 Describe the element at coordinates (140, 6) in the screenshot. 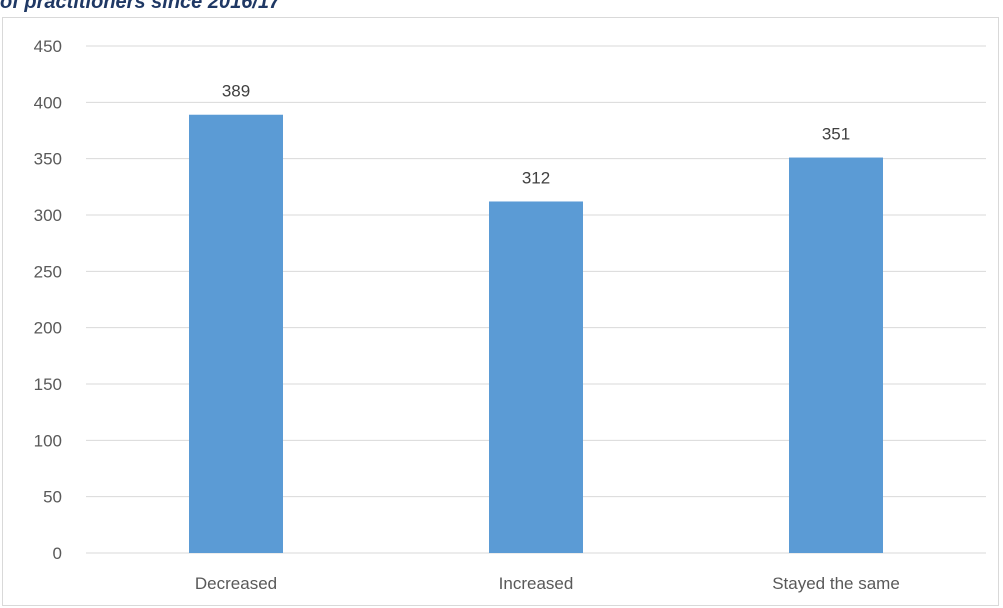

I see `chart-caption: of practitioners since 2016/17` at that location.